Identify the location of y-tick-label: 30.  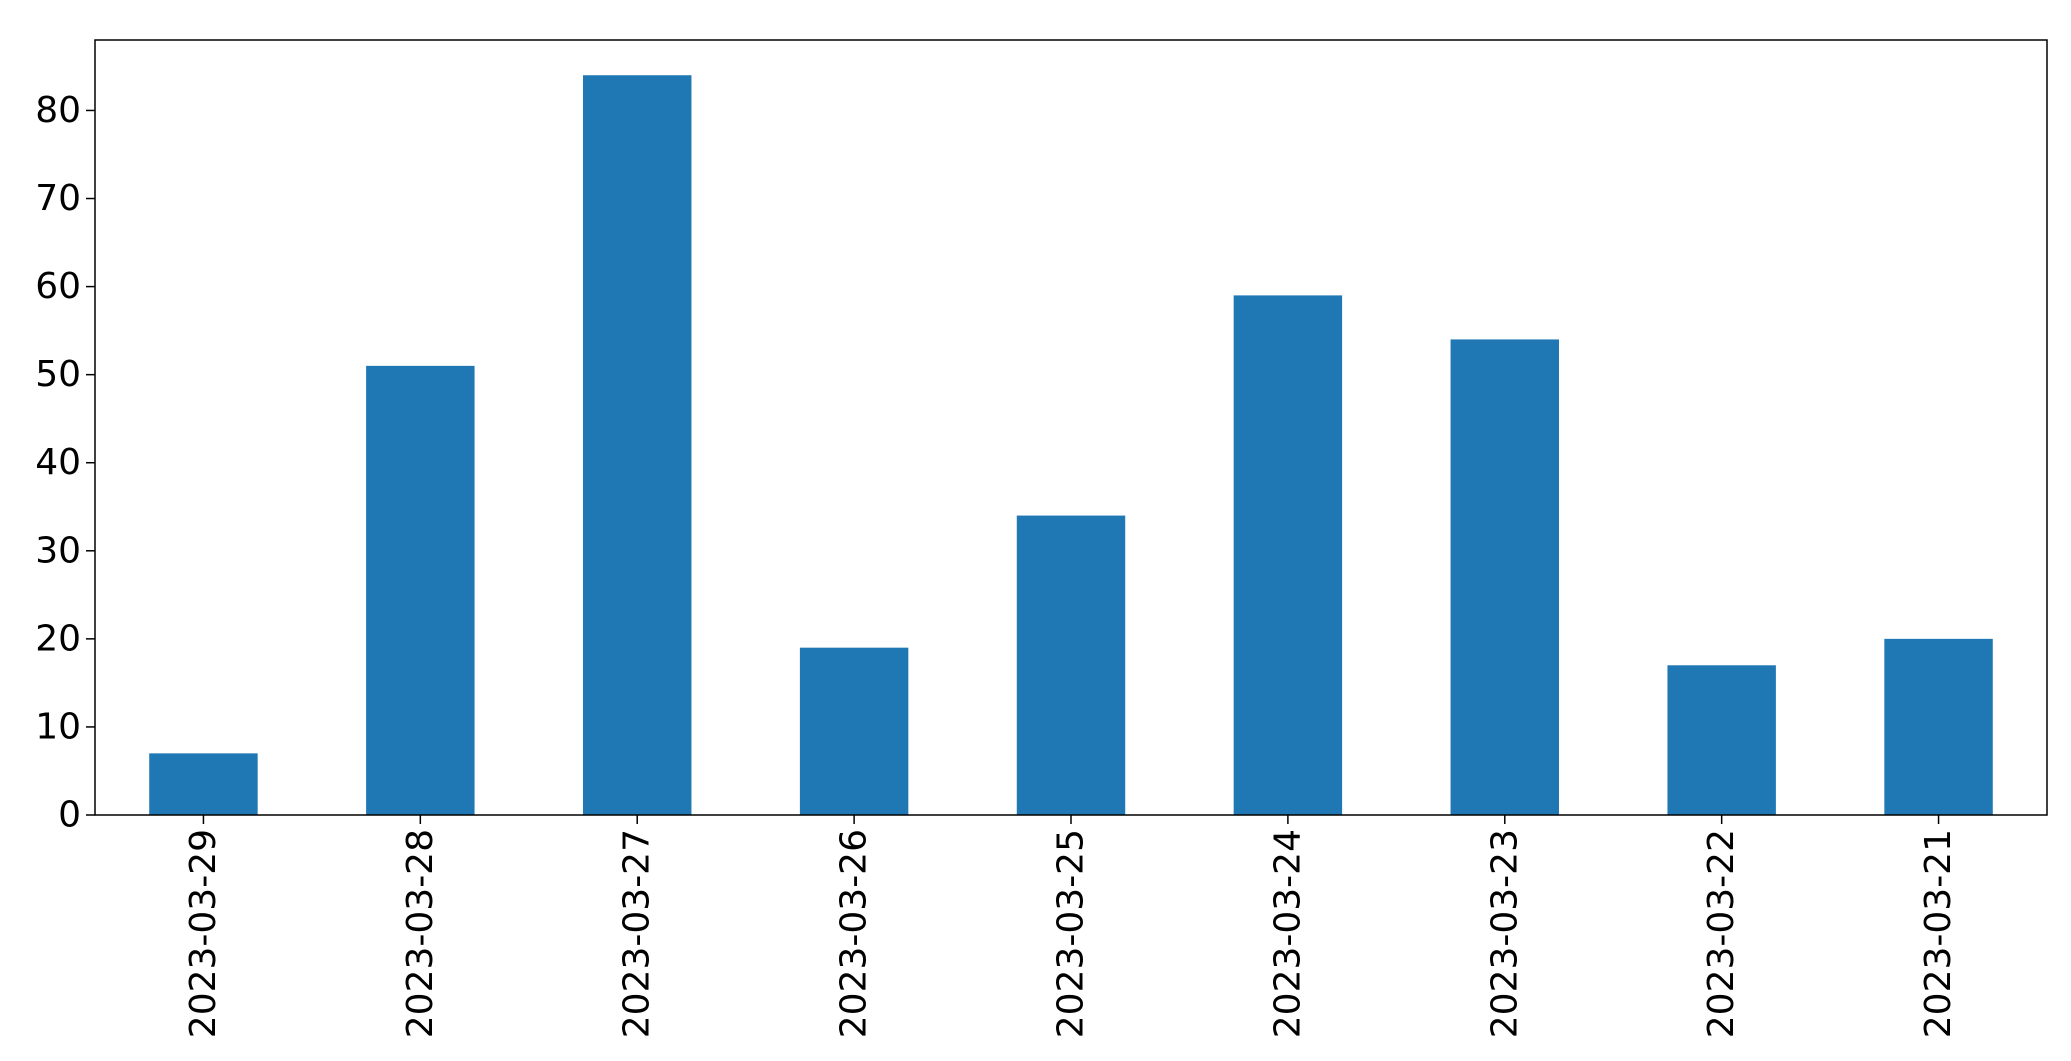
(58, 550).